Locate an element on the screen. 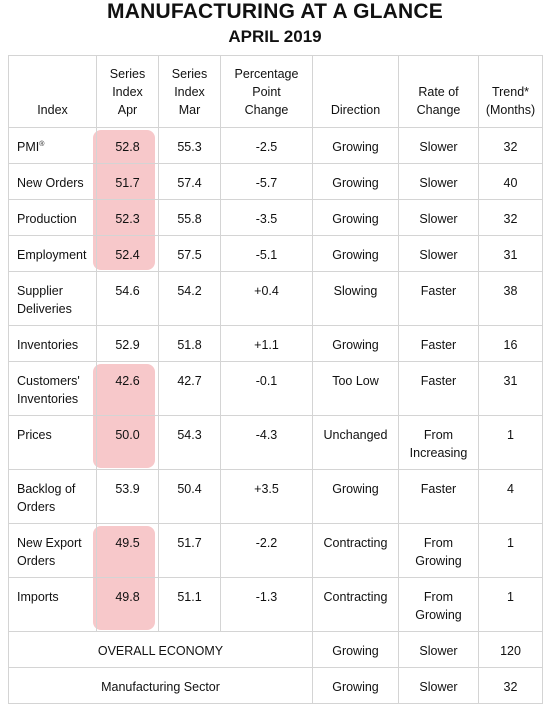 The width and height of the screenshot is (550, 720). cell-change: +1.1 is located at coordinates (266, 343).